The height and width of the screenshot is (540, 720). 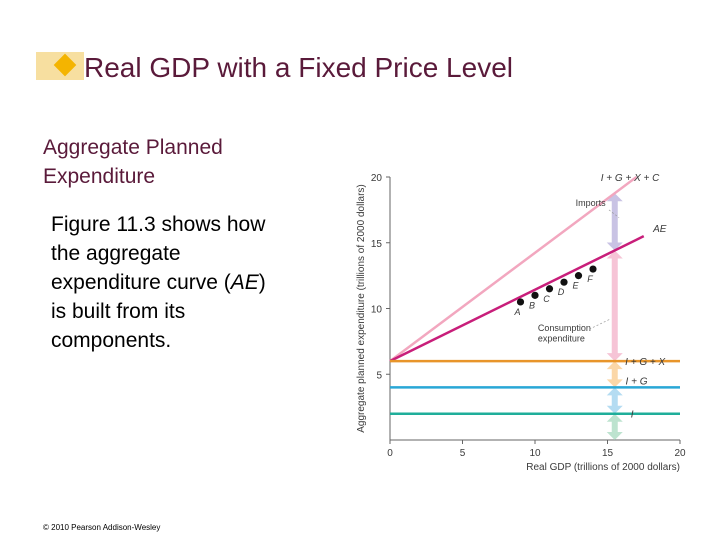 What do you see at coordinates (298, 67) in the screenshot?
I see `slide-title: Real GDP with a Fixed Price Level` at bounding box center [298, 67].